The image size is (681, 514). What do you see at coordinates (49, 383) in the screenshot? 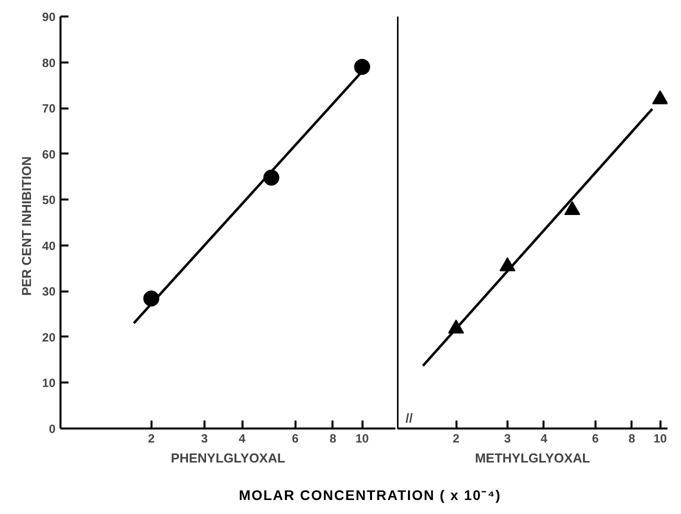
I see `y-tick-label: 10` at bounding box center [49, 383].